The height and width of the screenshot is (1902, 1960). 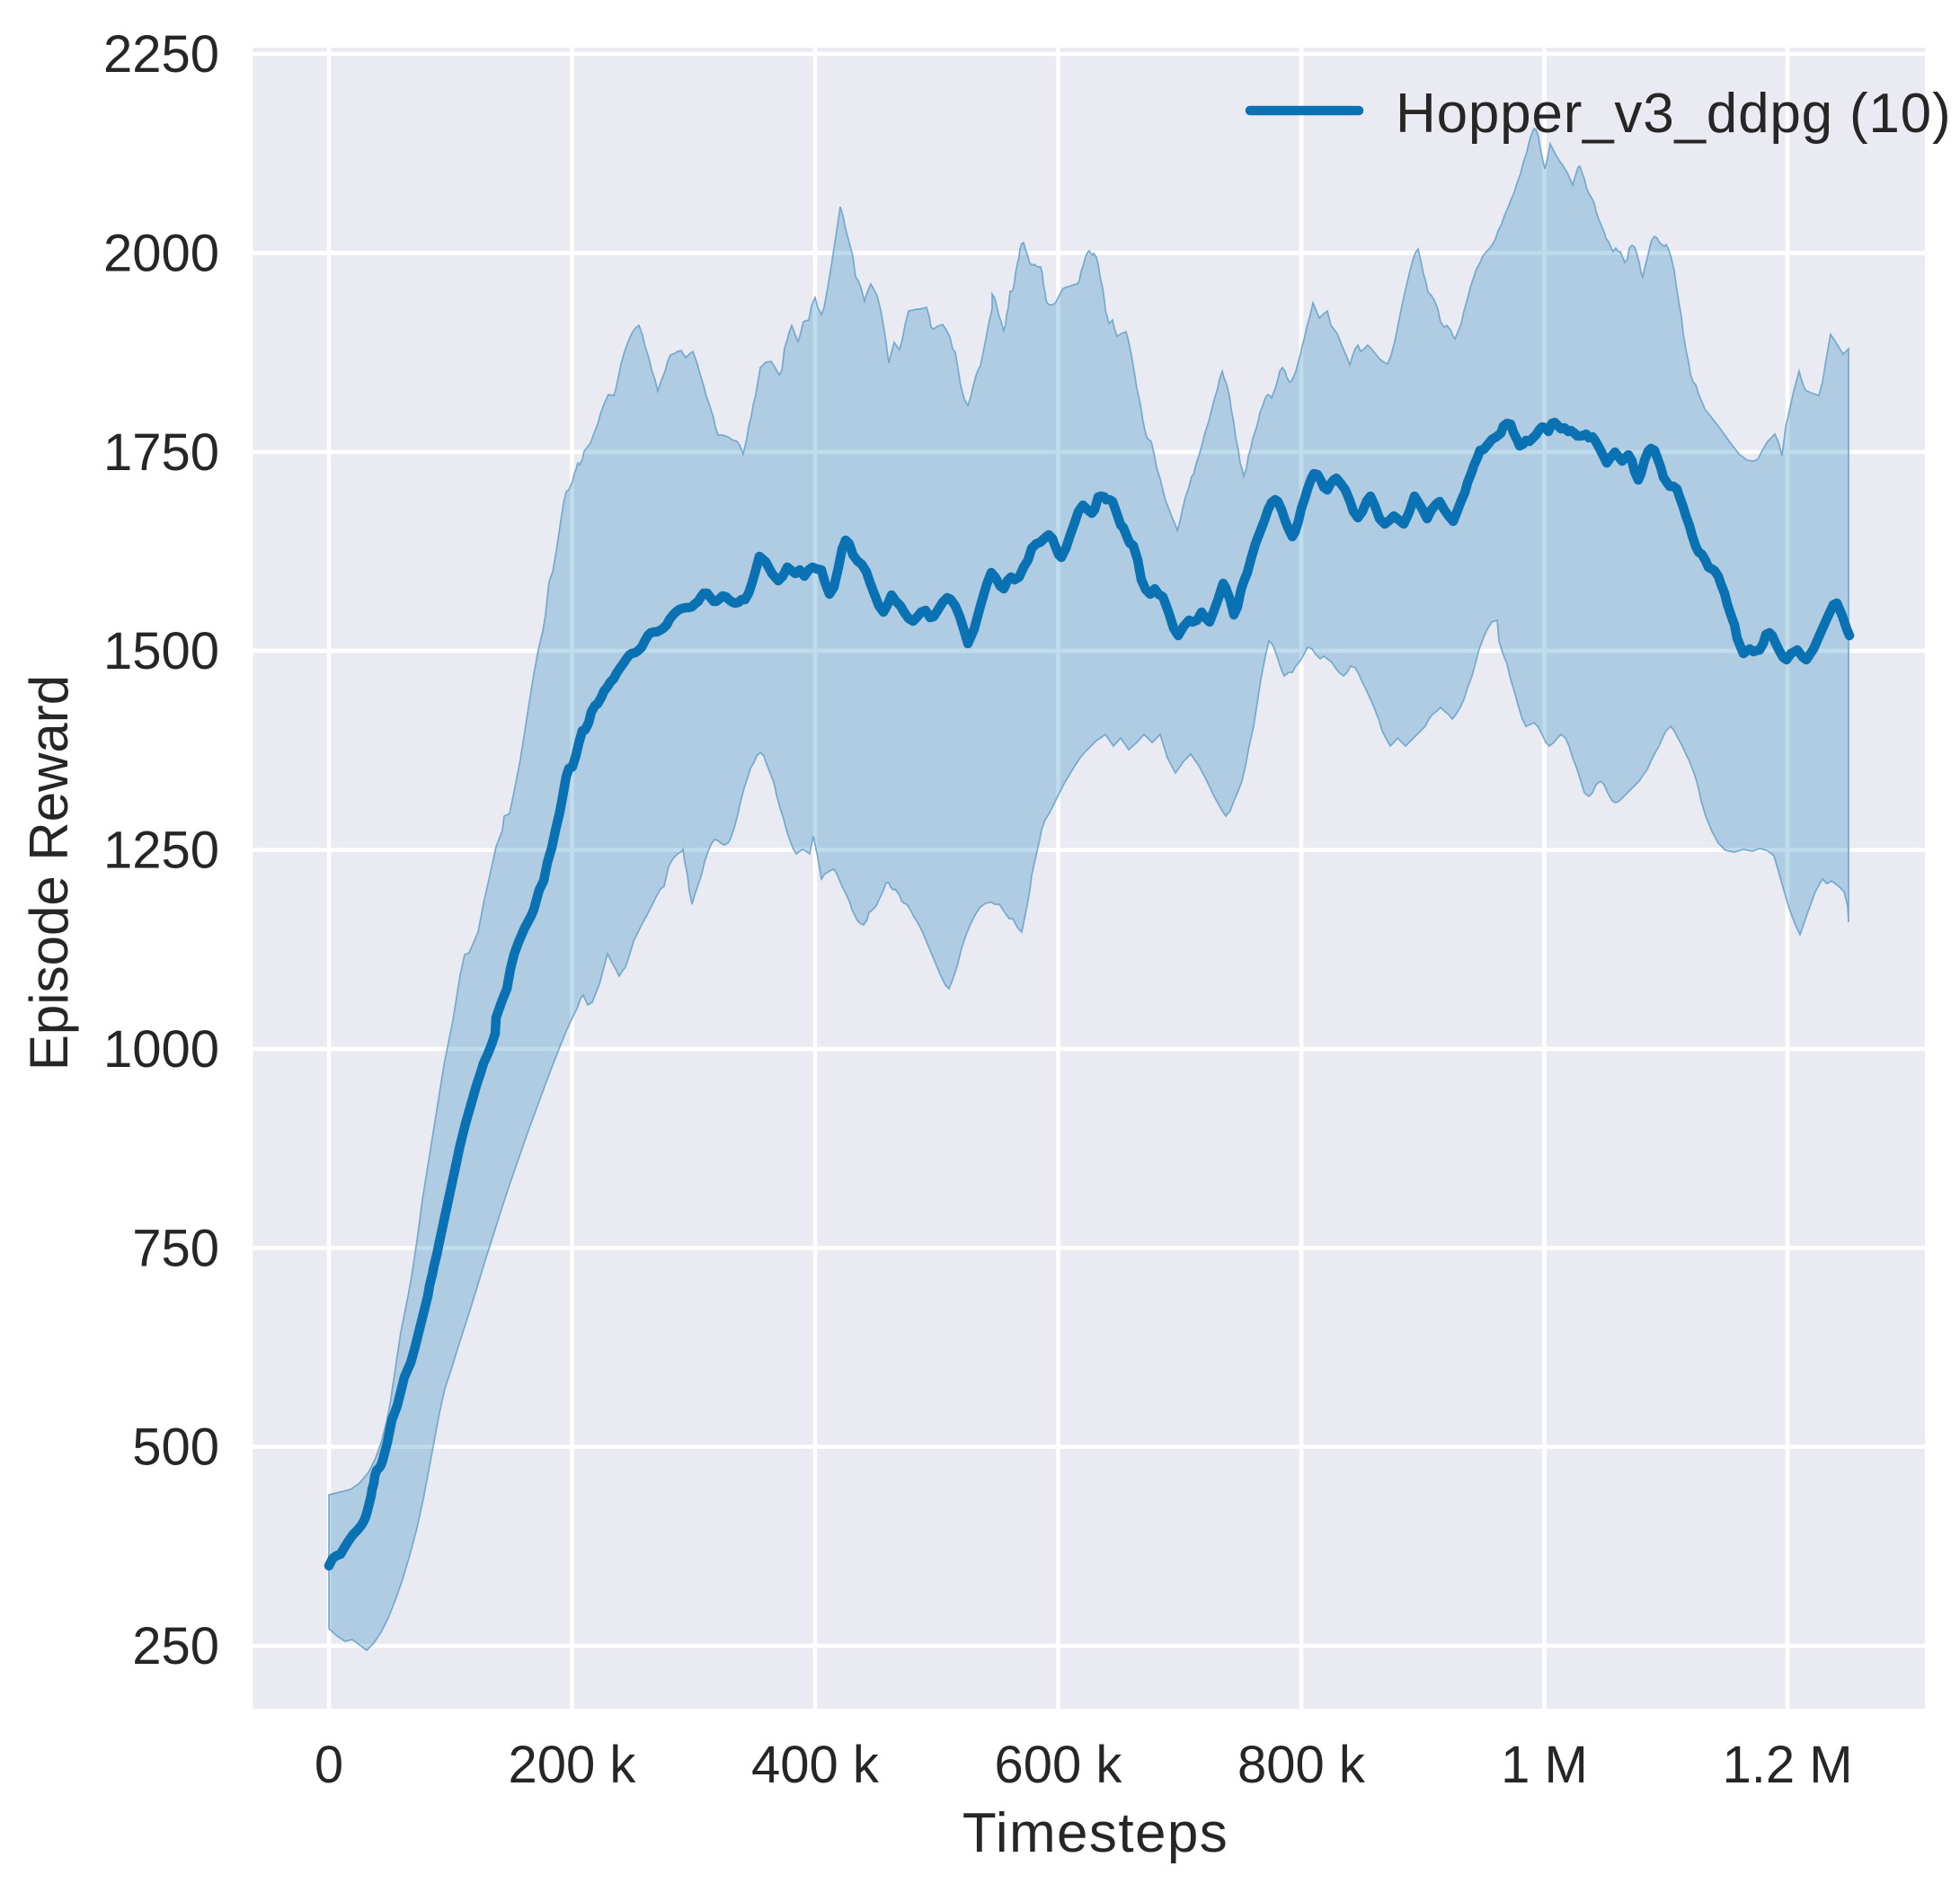 What do you see at coordinates (161, 54) in the screenshot?
I see `svg-text: 2250` at bounding box center [161, 54].